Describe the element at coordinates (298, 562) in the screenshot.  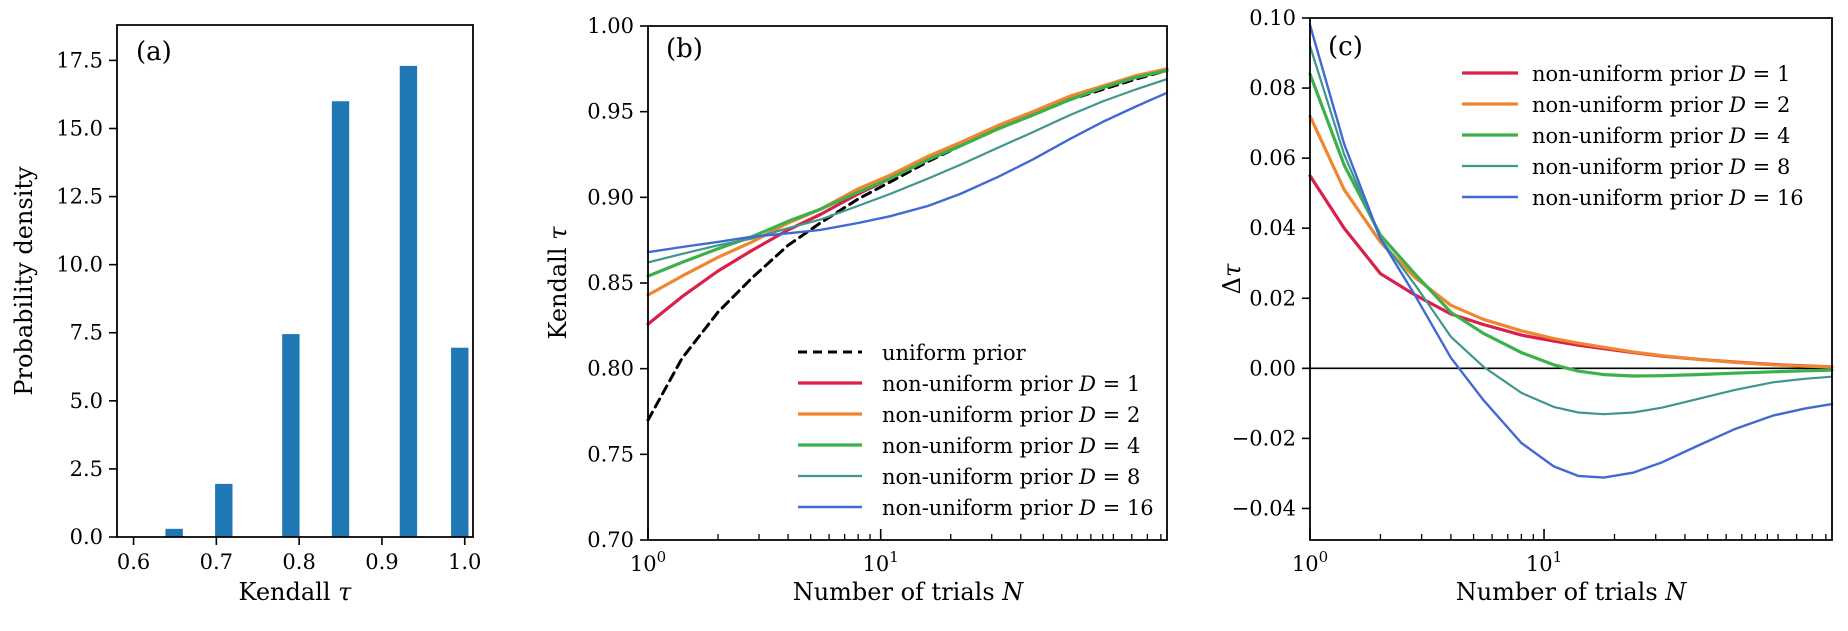
I see `x-tick-label: 0.8` at that location.